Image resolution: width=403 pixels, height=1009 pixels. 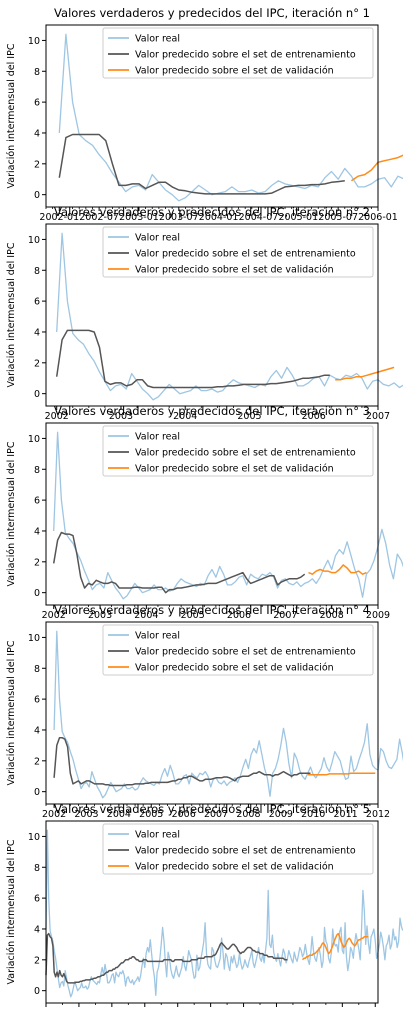 What do you see at coordinates (313, 814) in the screenshot?
I see `x-tick-label: 2010` at bounding box center [313, 814].